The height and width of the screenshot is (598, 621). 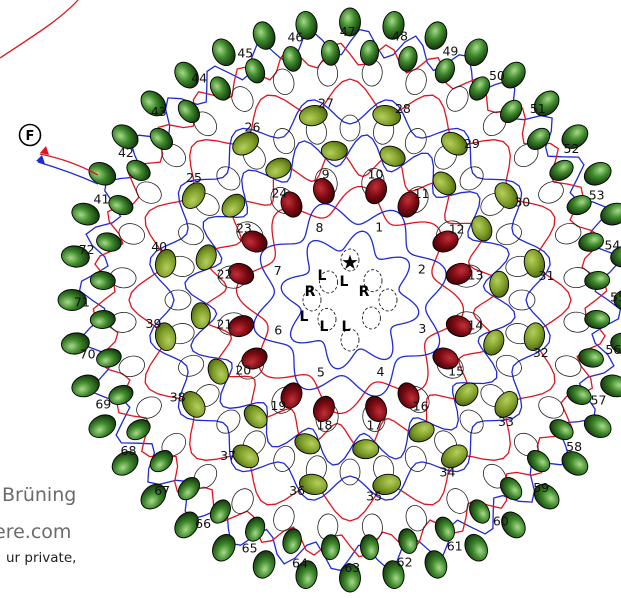 I want to click on bead-number-outer: 48, so click(x=400, y=36).